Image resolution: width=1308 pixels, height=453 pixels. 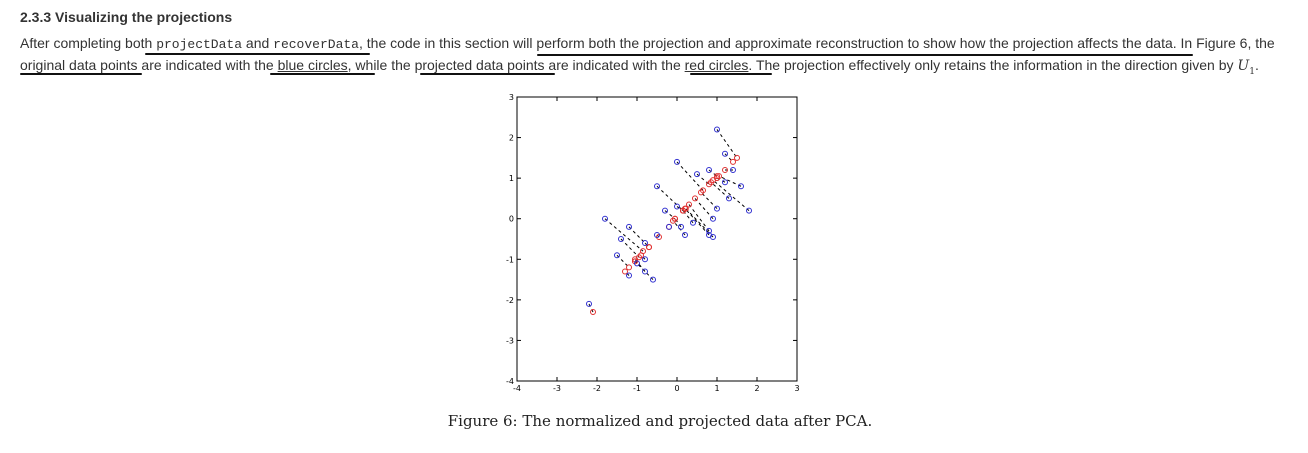 I want to click on x-tick-label: 2, so click(x=756, y=388).